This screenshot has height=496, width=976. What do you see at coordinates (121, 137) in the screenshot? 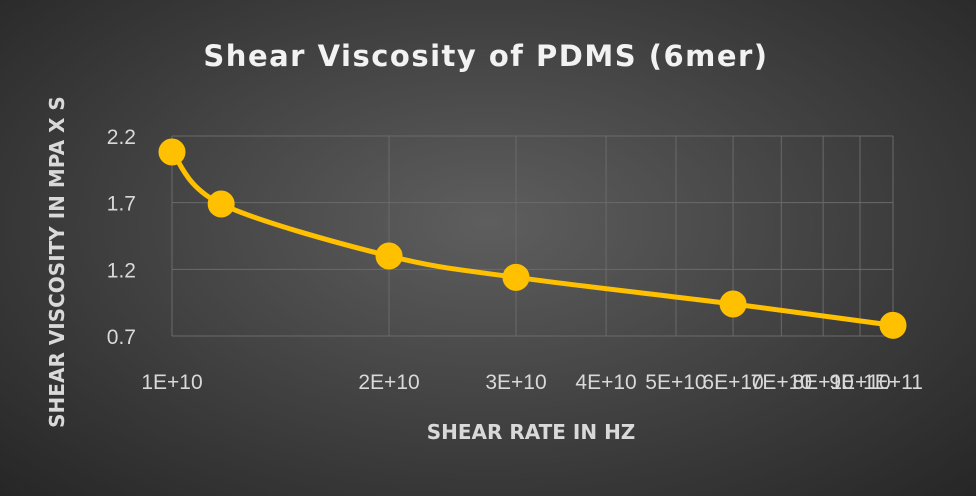
I see `y-tick-label: 2.2` at bounding box center [121, 137].